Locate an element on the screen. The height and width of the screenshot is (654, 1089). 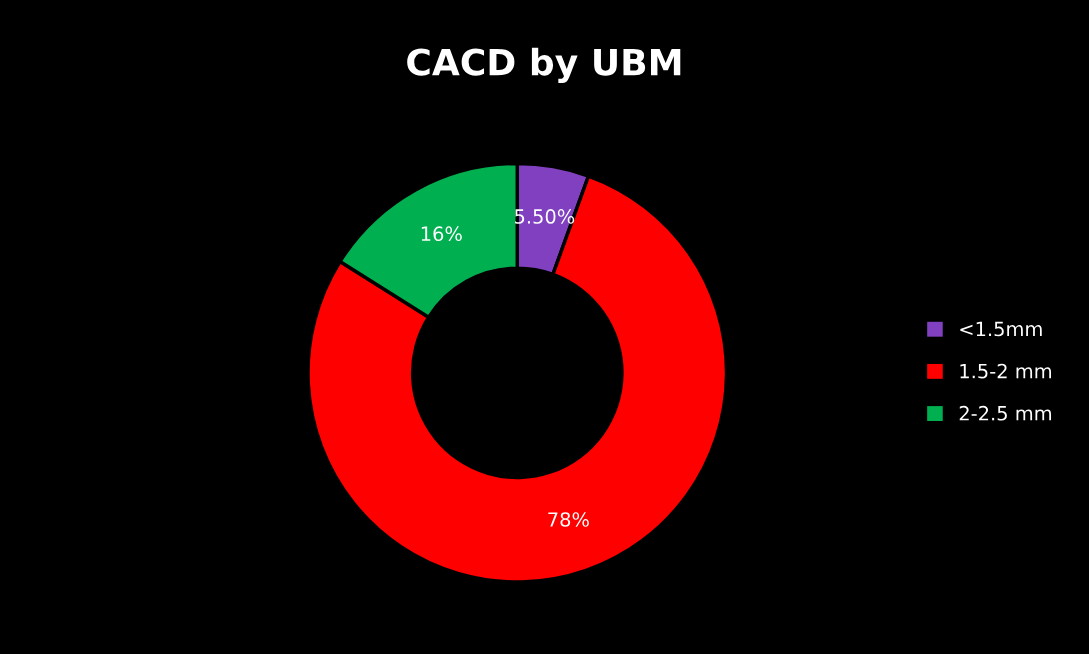
data-label: 78% is located at coordinates (568, 519).